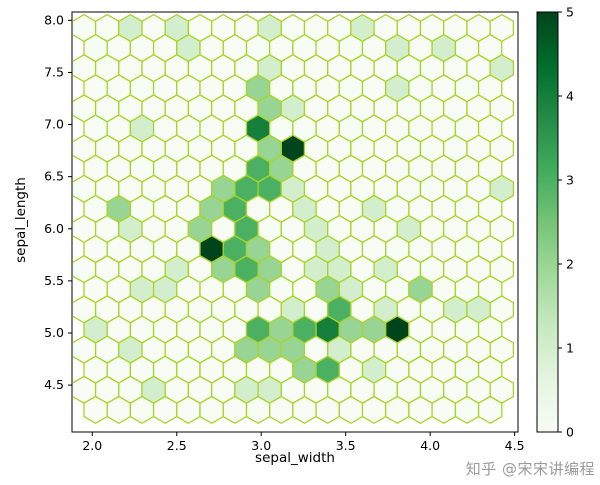 The height and width of the screenshot is (485, 600). I want to click on y-tick-label: 7.5, so click(54, 71).